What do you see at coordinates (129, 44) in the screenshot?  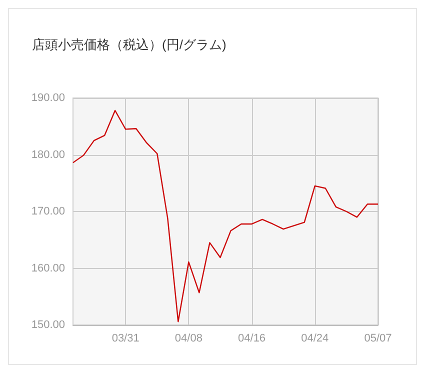 I see `chart-title: 店頭小売価格（税込）(円/グラム)` at bounding box center [129, 44].